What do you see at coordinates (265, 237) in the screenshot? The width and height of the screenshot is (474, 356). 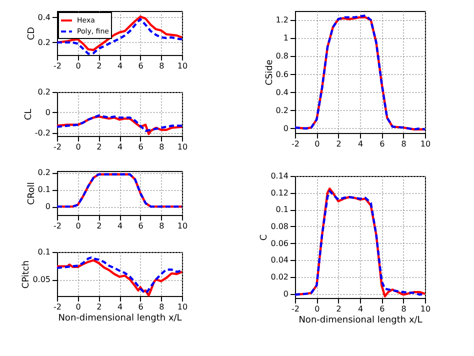 I see `y-axis-title: C` at bounding box center [265, 237].